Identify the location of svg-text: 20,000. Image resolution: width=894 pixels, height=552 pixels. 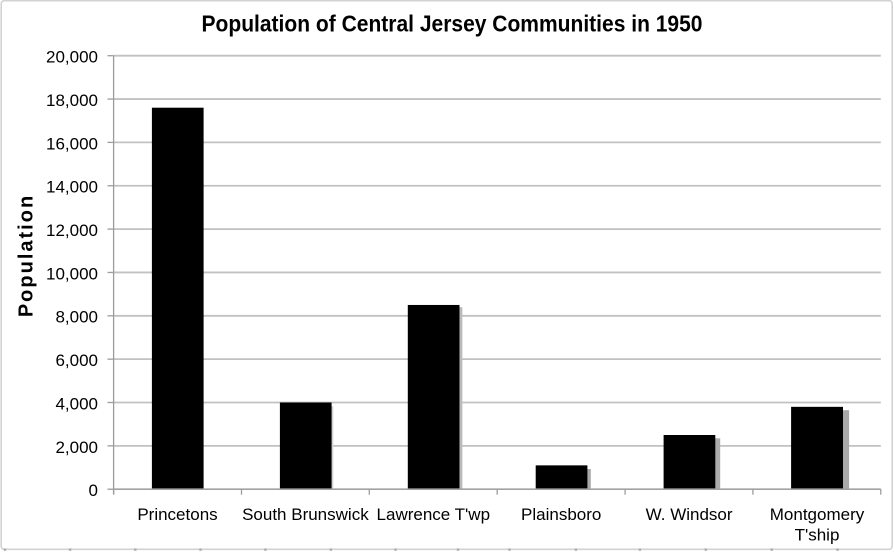
(72, 57).